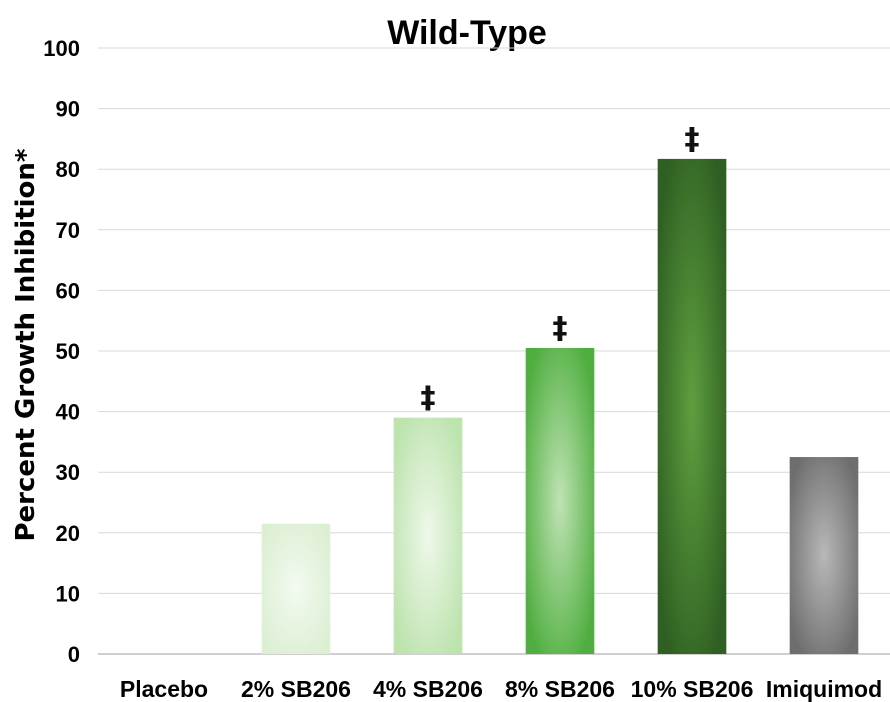 The image size is (890, 702). Describe the element at coordinates (428, 535) in the screenshot. I see `bar-4-sb206` at that location.